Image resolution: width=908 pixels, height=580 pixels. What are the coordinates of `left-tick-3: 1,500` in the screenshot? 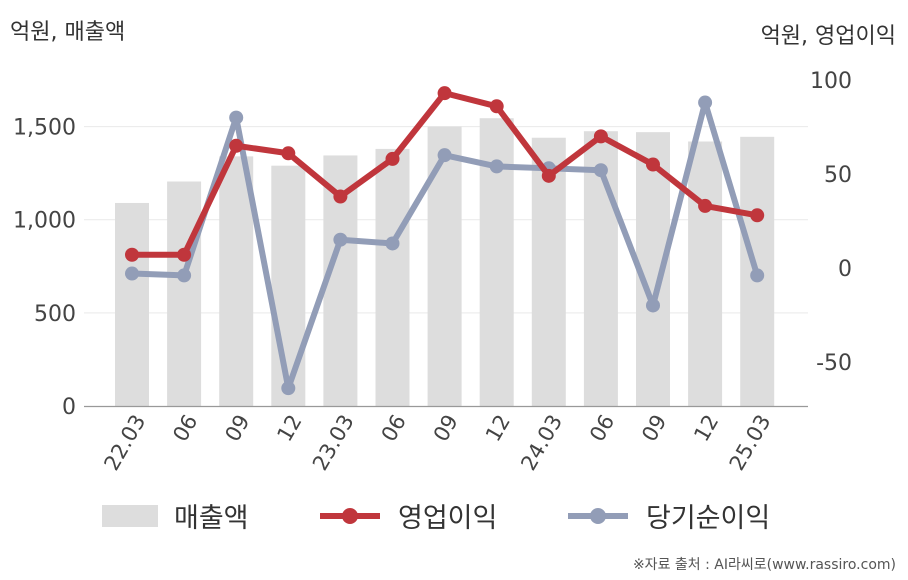 It's located at (44, 128).